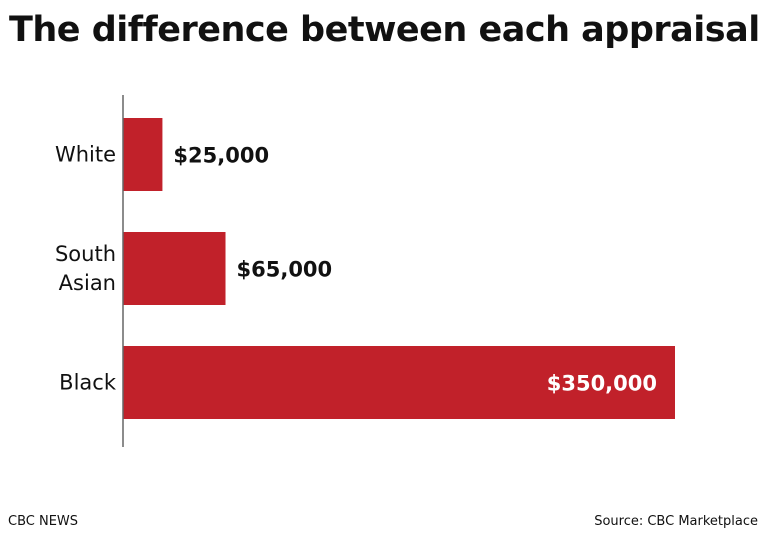 This screenshot has width=780, height=536. Describe the element at coordinates (285, 270) in the screenshot. I see `value-label: $65,000` at that location.